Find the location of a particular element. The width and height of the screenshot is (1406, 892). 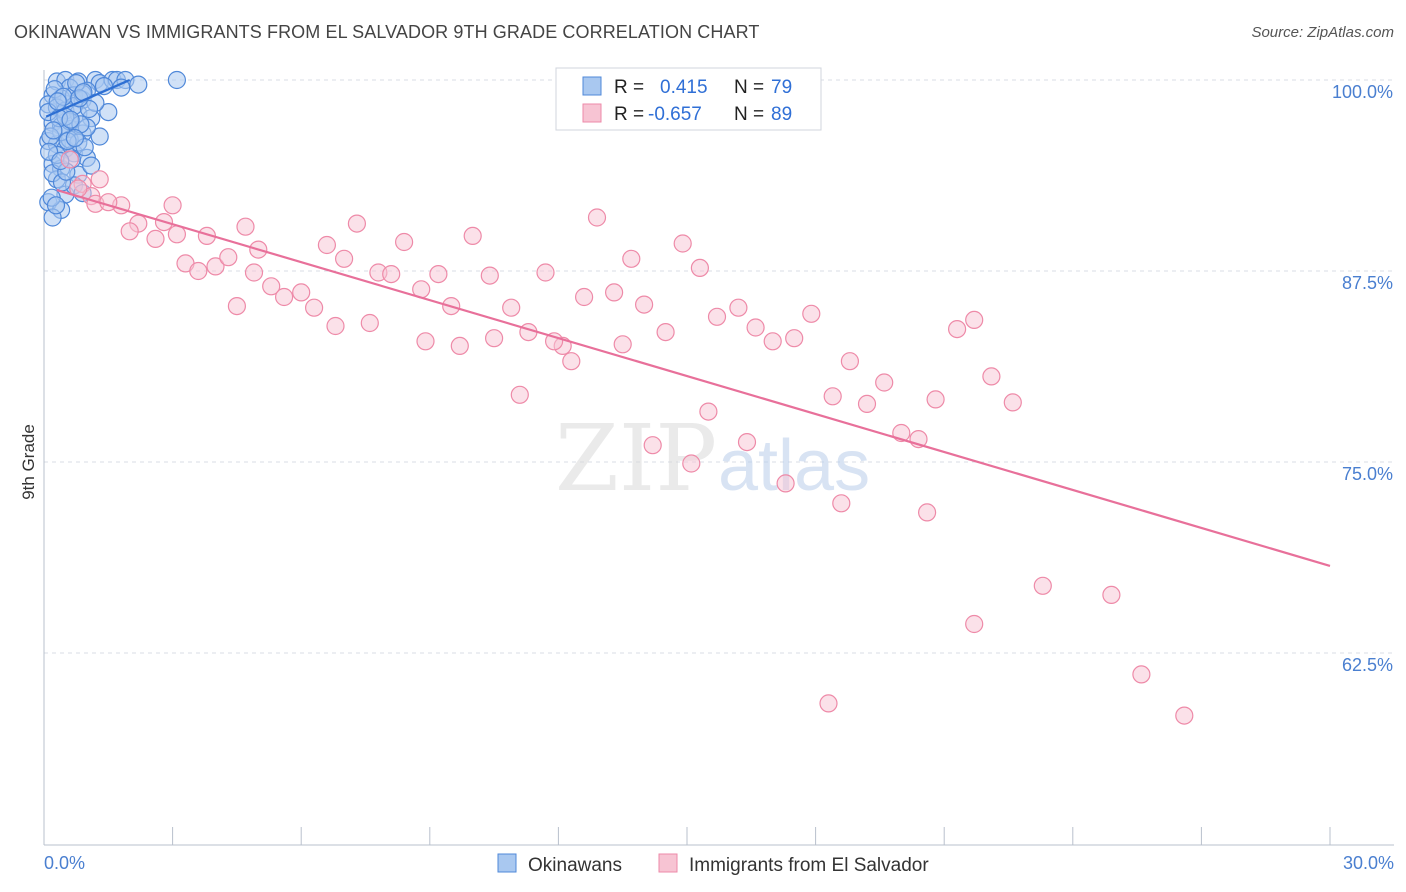

x-tick-labels: 0.0% 30.0% is located at coordinates (719, 863).